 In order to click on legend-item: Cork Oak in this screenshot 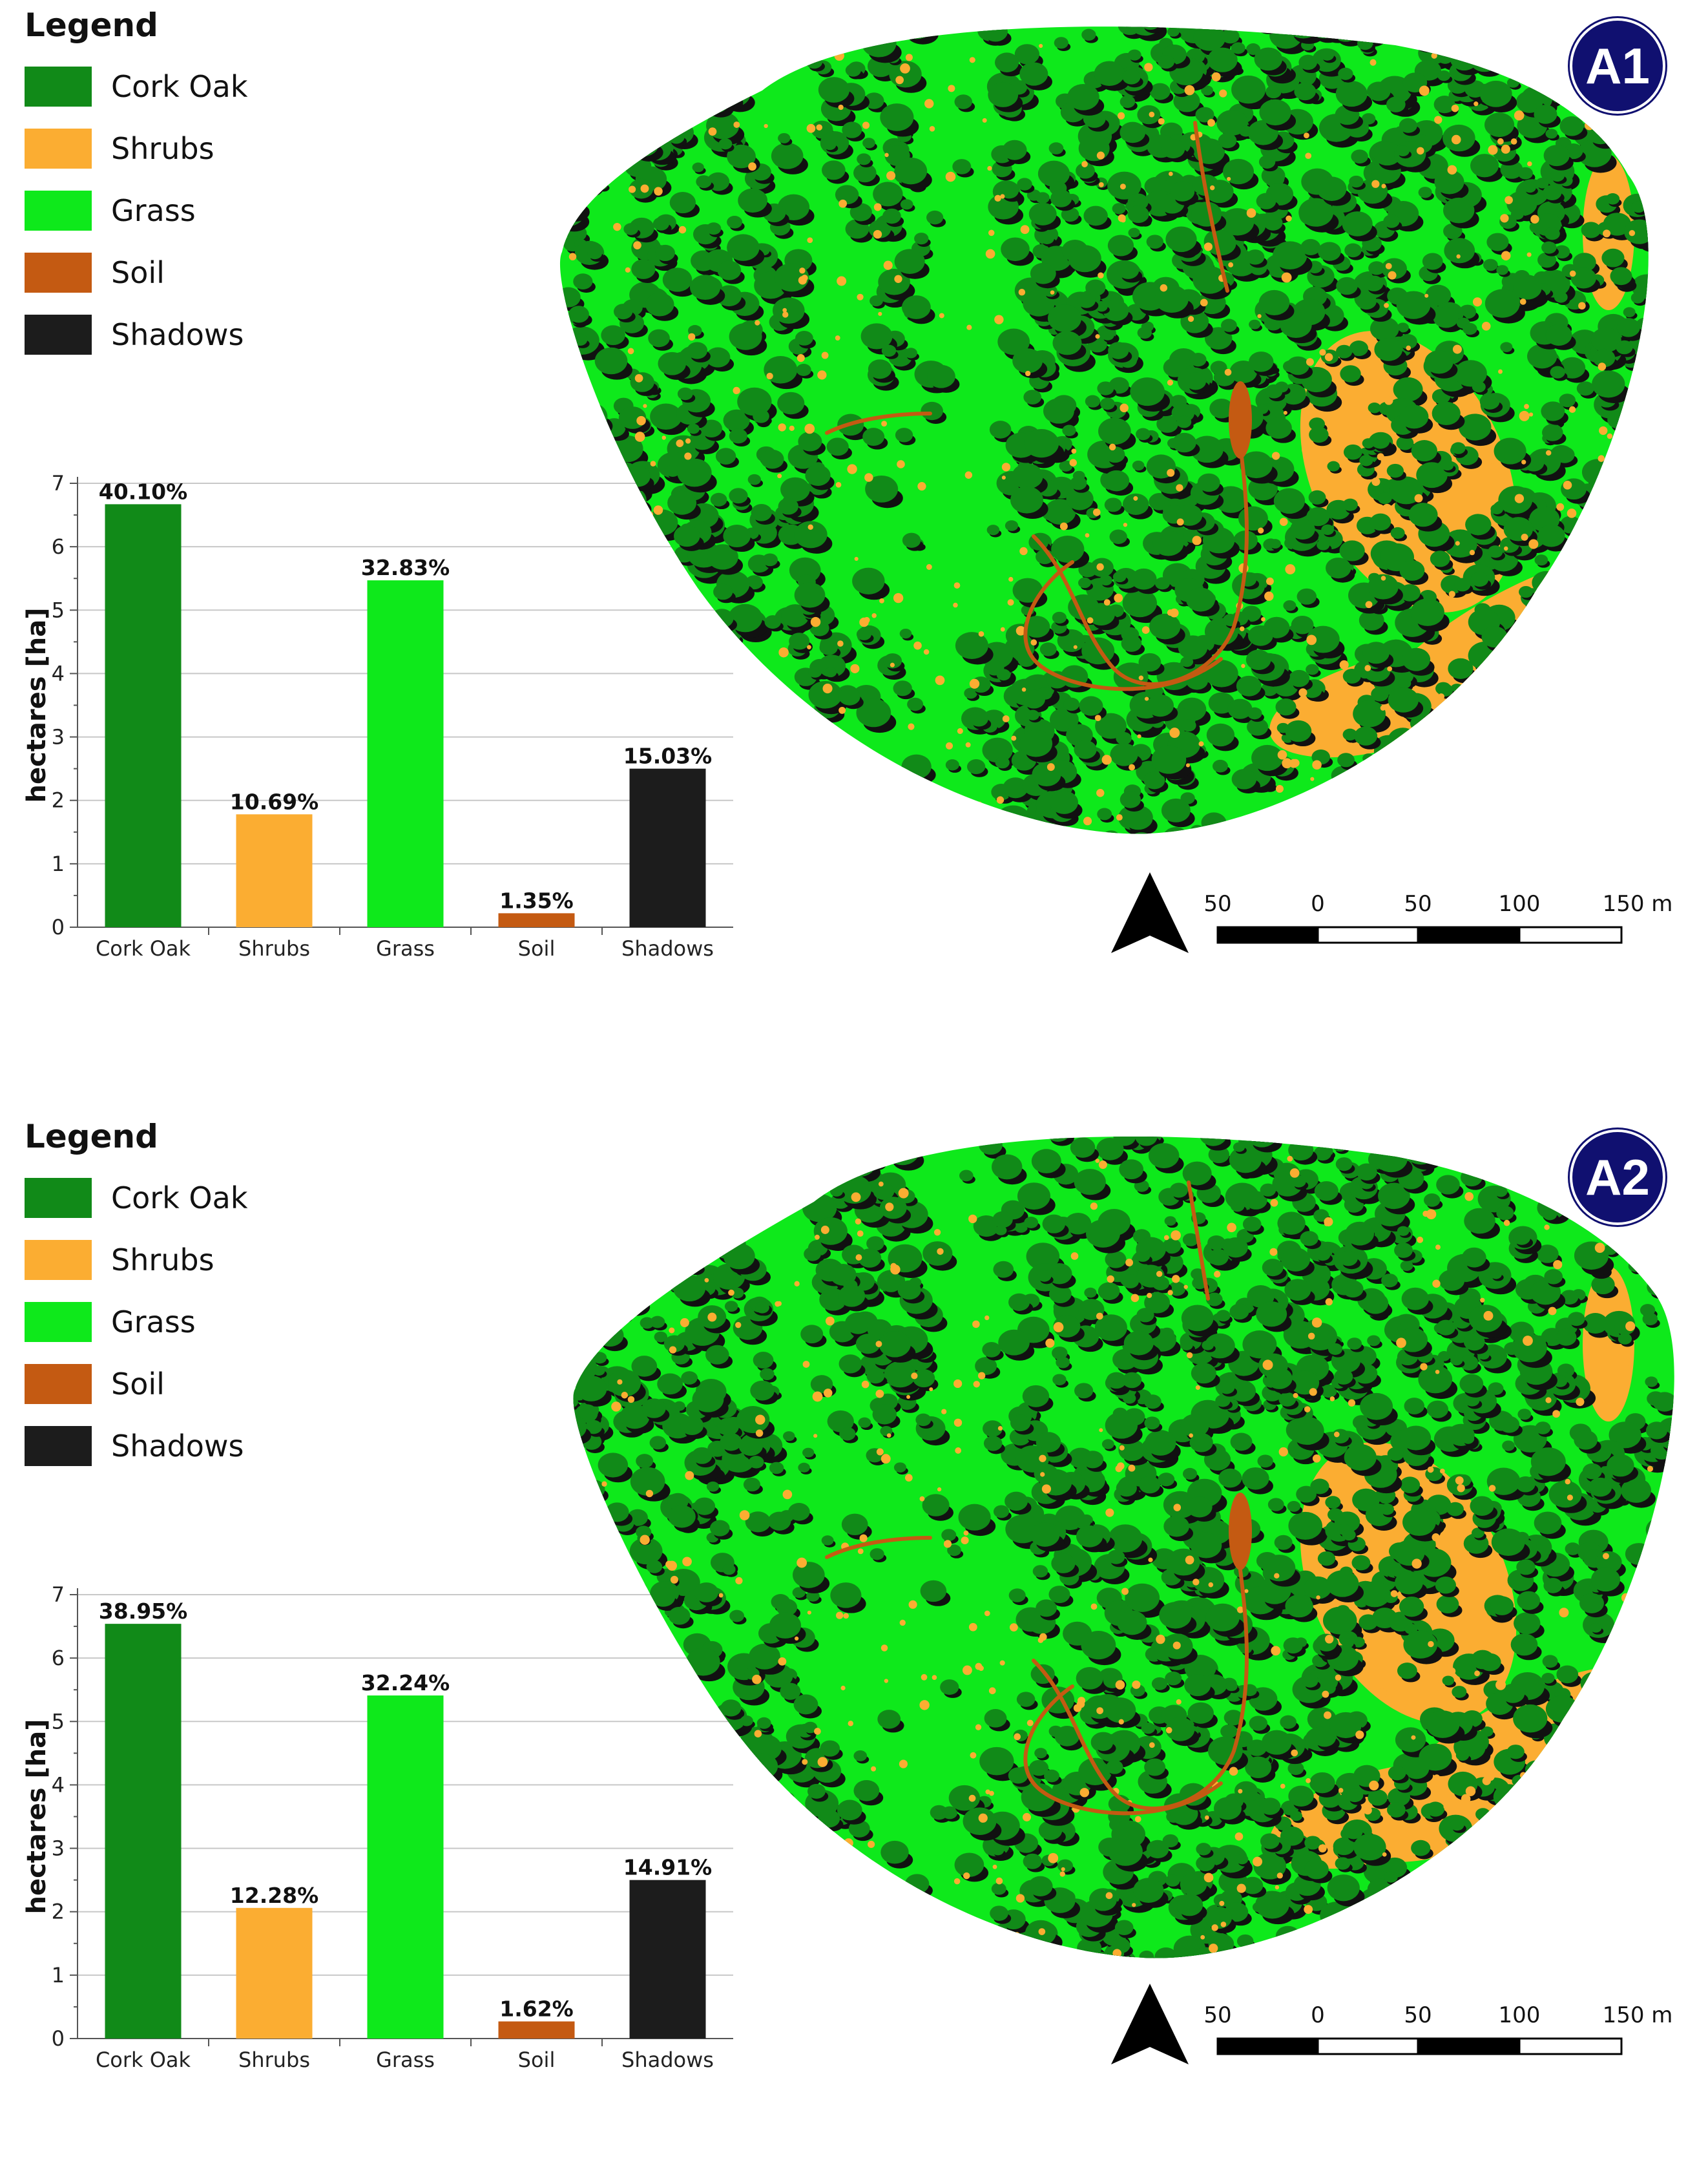, I will do `click(136, 87)`.